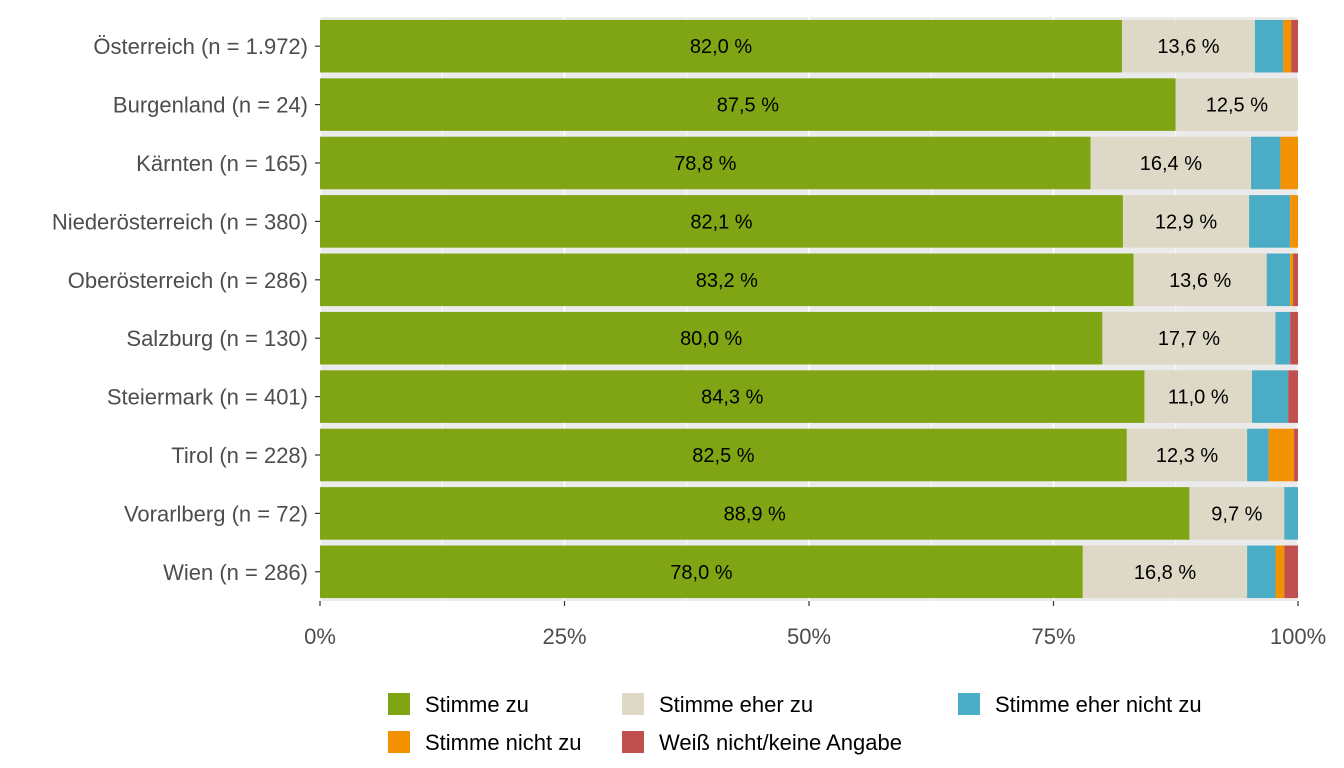  What do you see at coordinates (1098, 704) in the screenshot?
I see `legend-label: Stimme eher nicht zu` at bounding box center [1098, 704].